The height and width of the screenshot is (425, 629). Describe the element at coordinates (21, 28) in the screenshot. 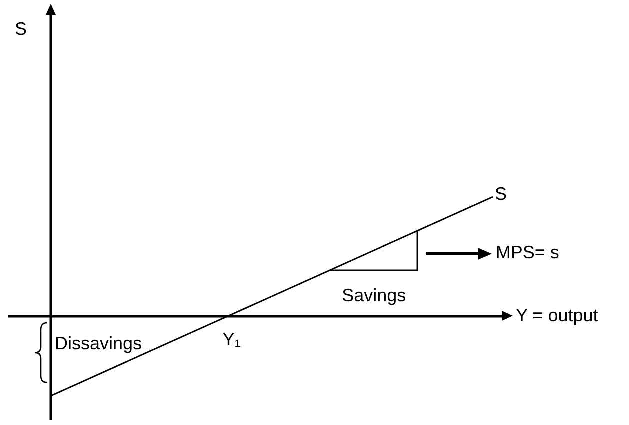

I see `text: S` at that location.